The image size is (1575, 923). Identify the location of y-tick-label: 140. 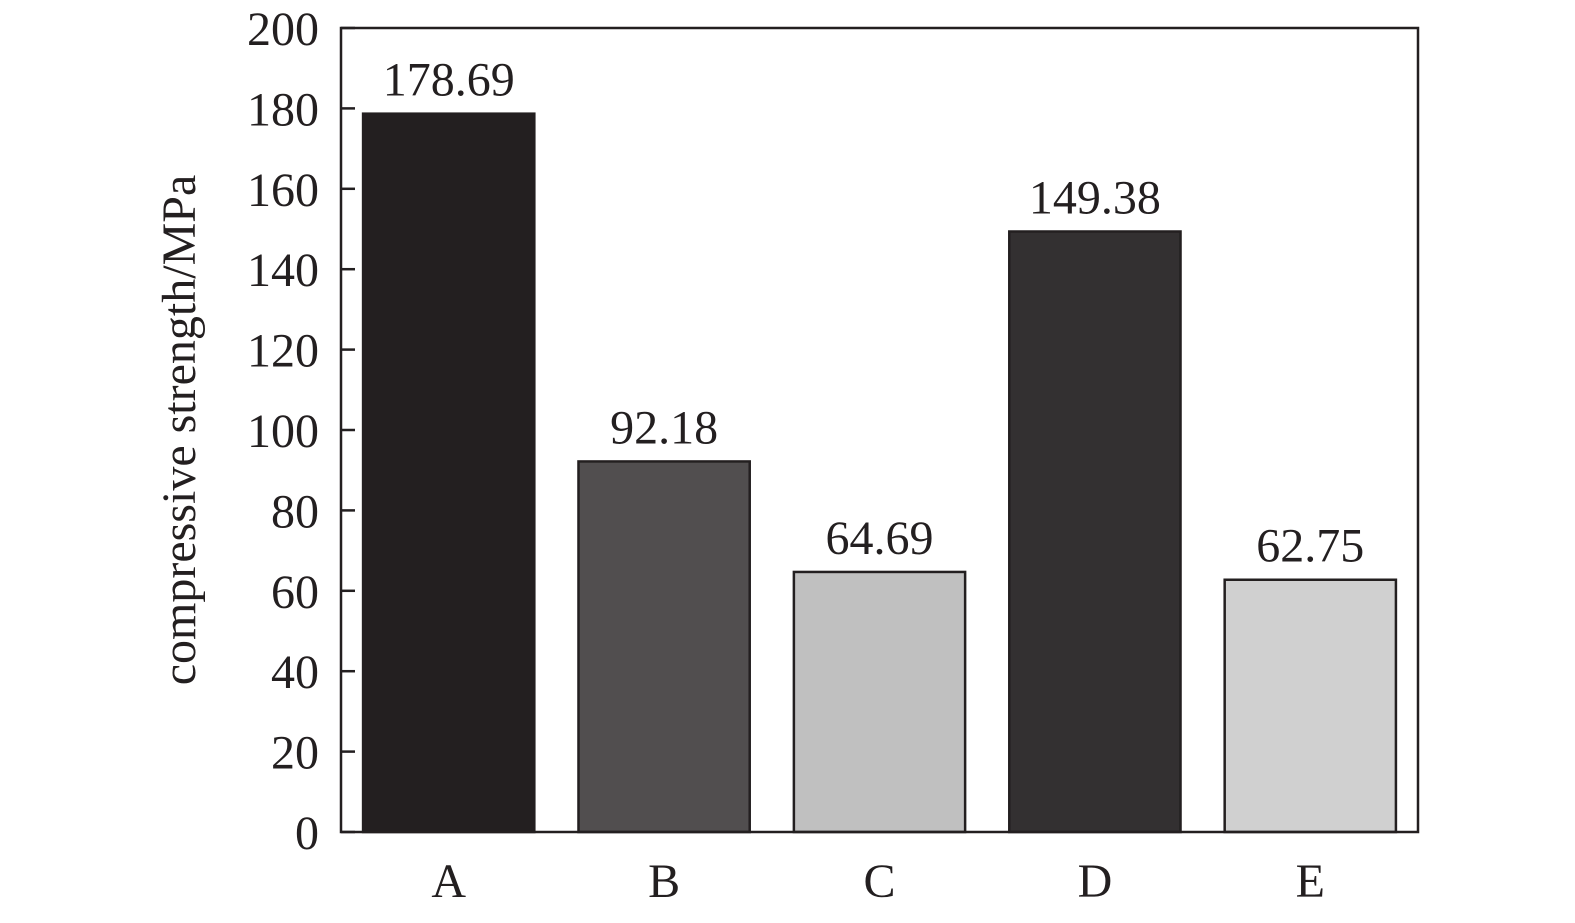
(283, 270).